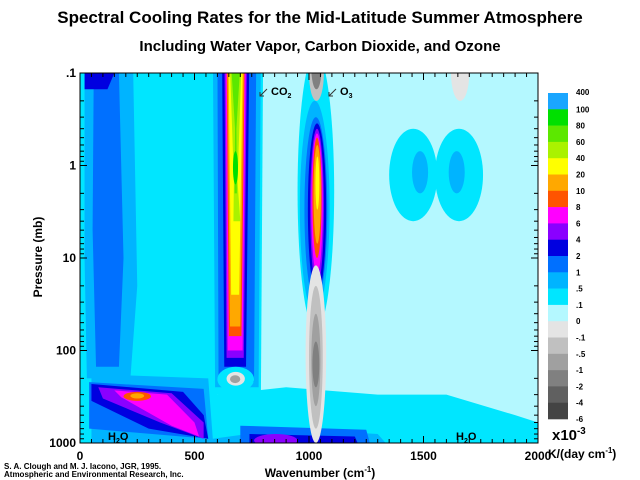 The height and width of the screenshot is (480, 640). Describe the element at coordinates (580, 386) in the screenshot. I see `colorbar-label: -2` at that location.